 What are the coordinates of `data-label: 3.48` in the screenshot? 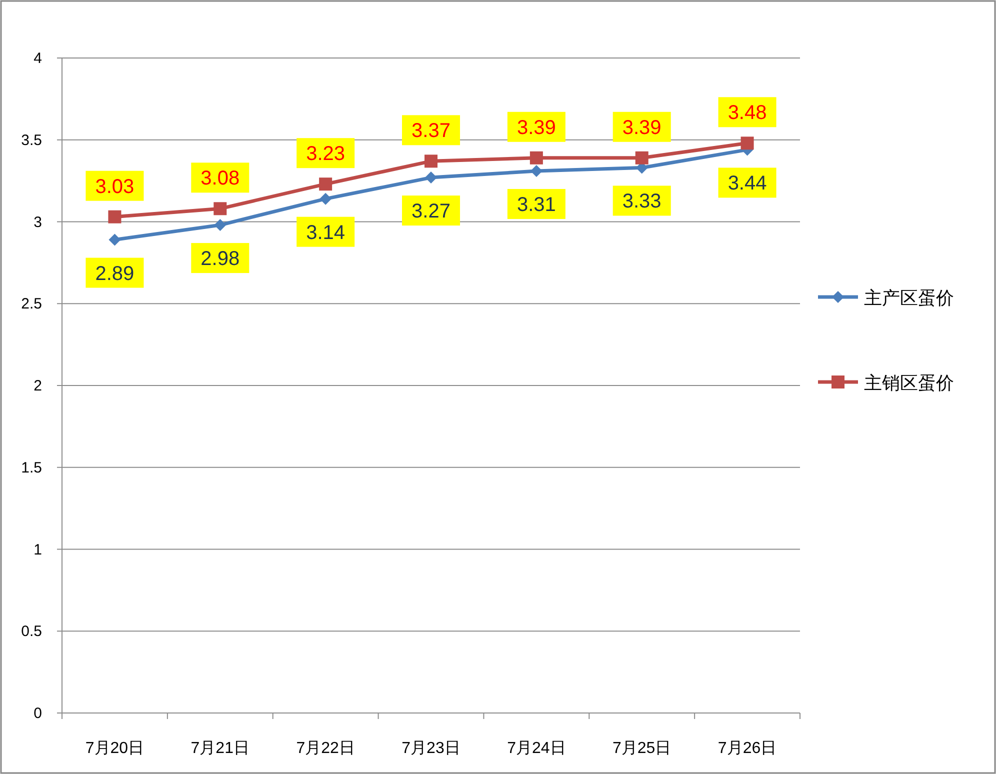 It's located at (747, 113).